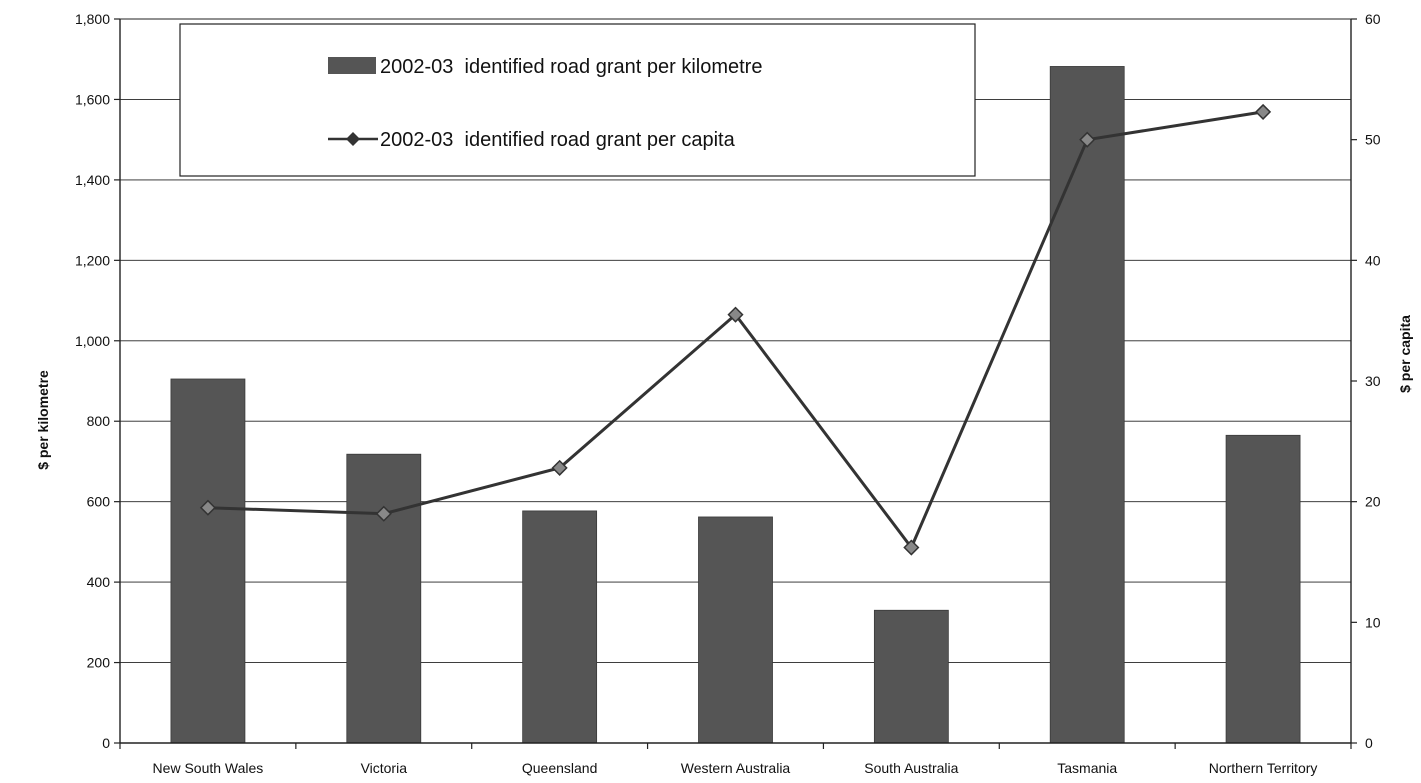  What do you see at coordinates (1373, 502) in the screenshot?
I see `y2-tick-label: 20` at bounding box center [1373, 502].